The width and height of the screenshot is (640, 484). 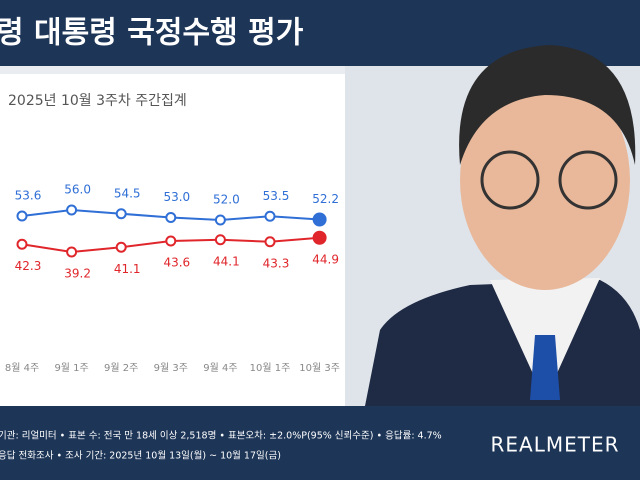 I want to click on x-tick-label: 8월 4주, so click(x=22, y=368).